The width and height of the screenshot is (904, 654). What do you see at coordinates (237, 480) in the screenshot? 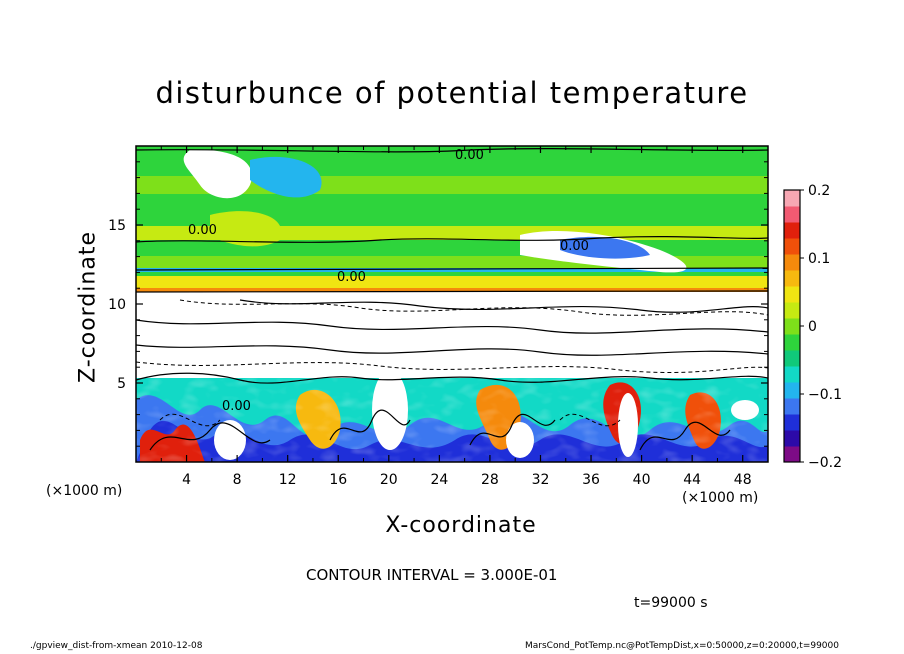
I see `x-tick-label: 8` at bounding box center [237, 480].